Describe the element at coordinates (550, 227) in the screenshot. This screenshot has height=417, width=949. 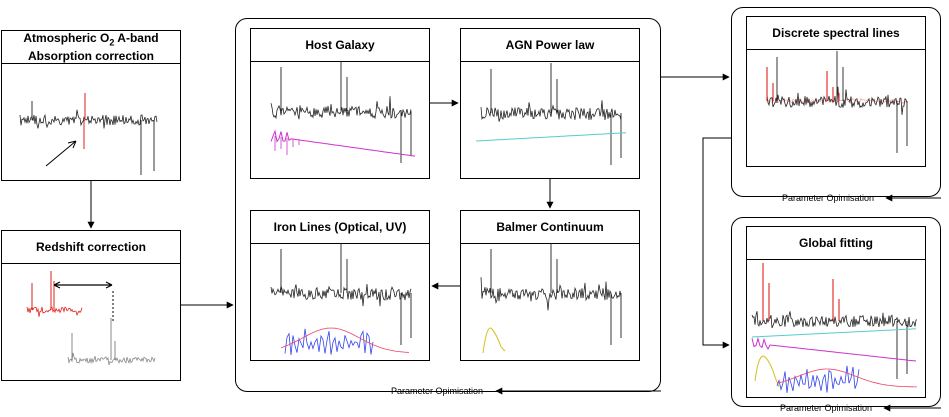
I see `balmer-continuum-title: Balmer Continuum` at that location.